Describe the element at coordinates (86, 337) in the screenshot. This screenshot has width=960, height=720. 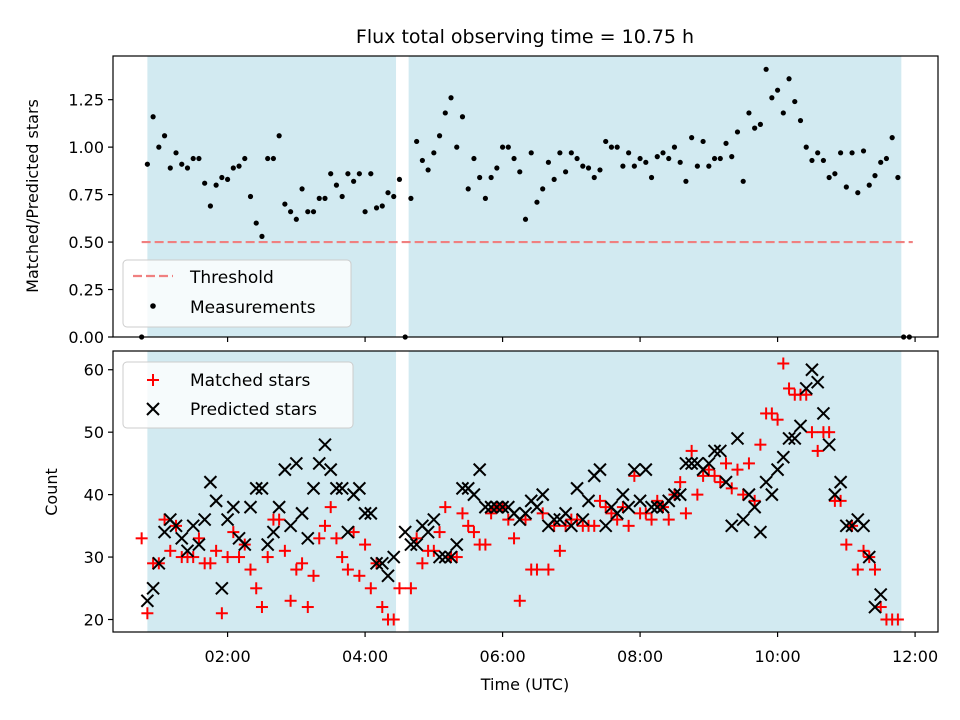
I see `top-y-tick-label: 0.00` at that location.